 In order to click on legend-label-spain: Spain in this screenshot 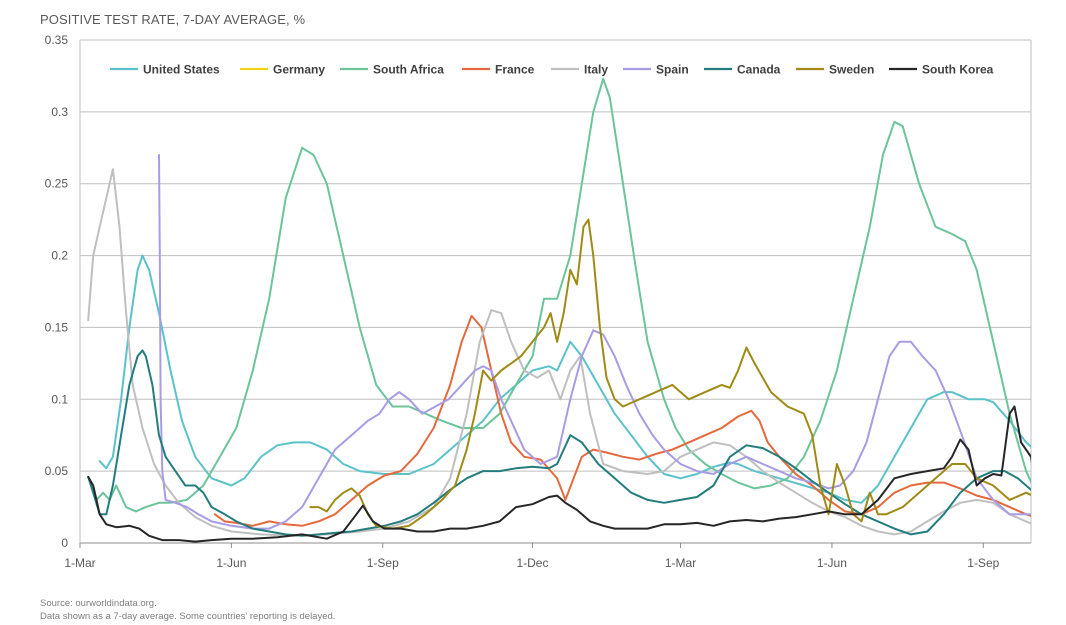, I will do `click(672, 70)`.